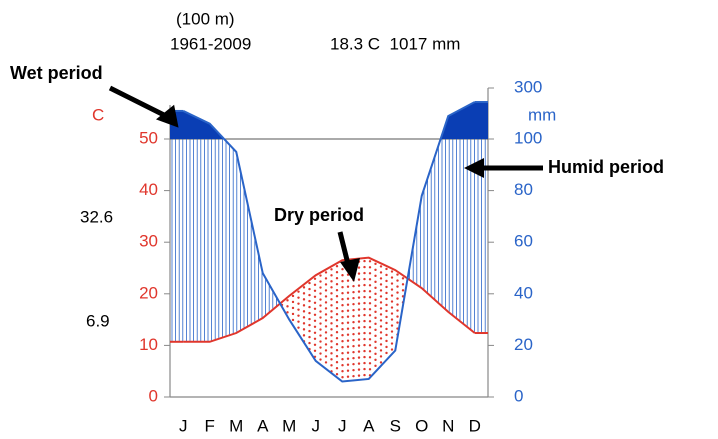 This screenshot has height=439, width=718. I want to click on temperature-line, so click(329, 299).